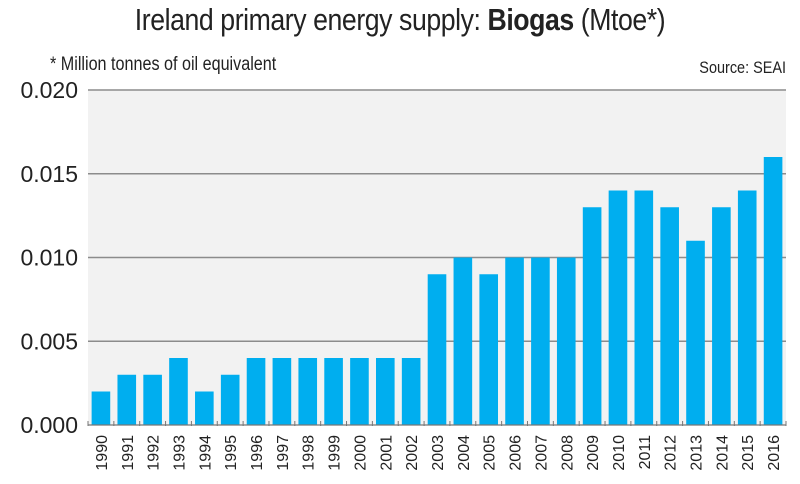 The height and width of the screenshot is (484, 800). Describe the element at coordinates (412, 453) in the screenshot. I see `x-tick-label: 2002` at that location.